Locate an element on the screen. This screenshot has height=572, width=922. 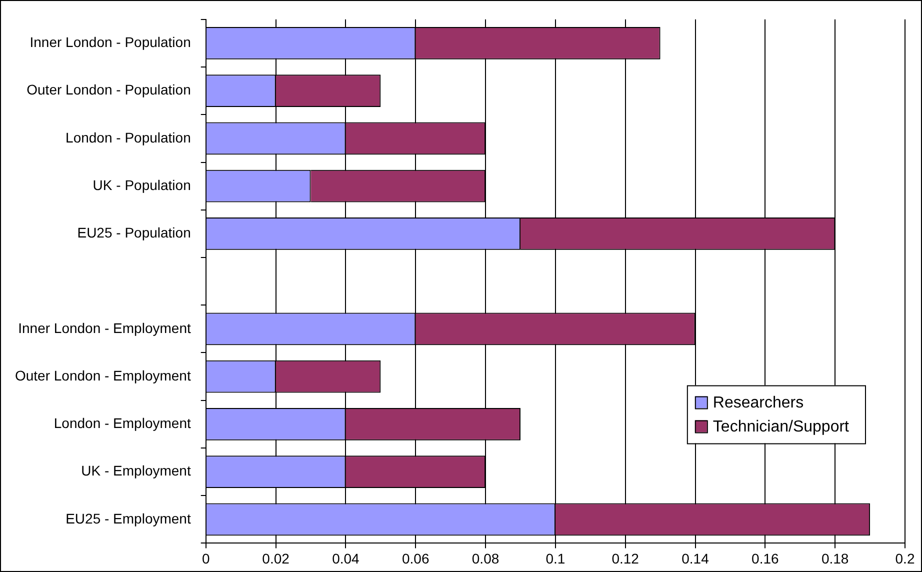
y-tick-label: EU25 - Employment is located at coordinates (128, 518).